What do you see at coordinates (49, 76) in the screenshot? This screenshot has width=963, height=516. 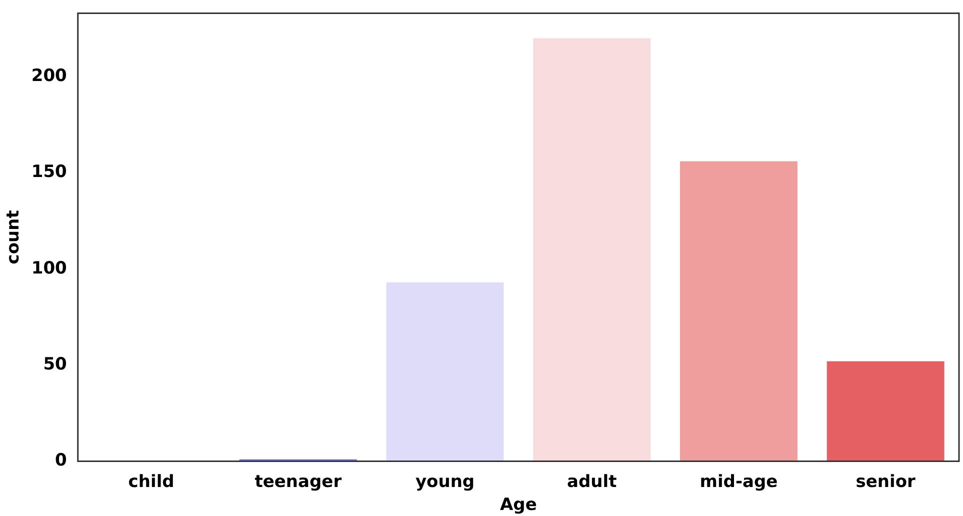 I see `y-tick-label: 200` at bounding box center [49, 76].